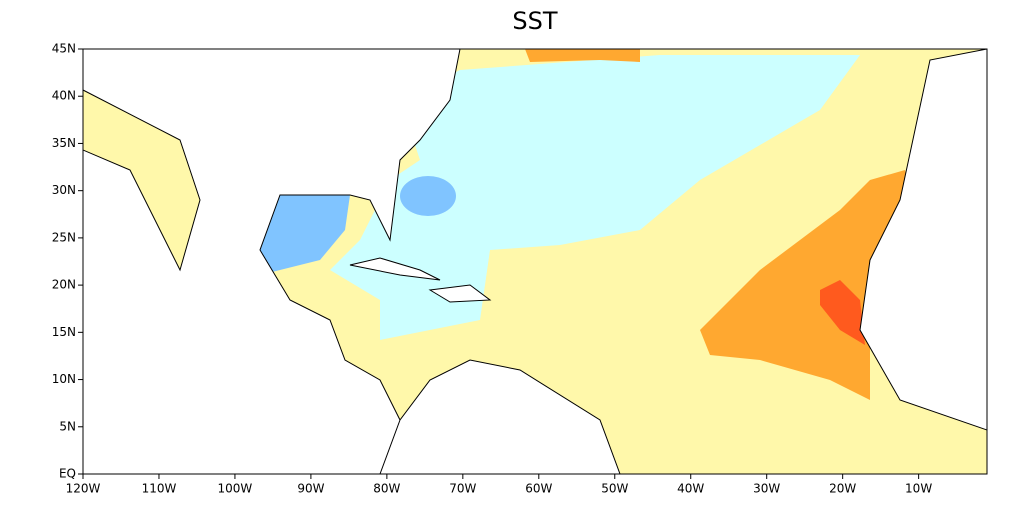 This screenshot has width=1024, height=511. What do you see at coordinates (918, 489) in the screenshot?
I see `x-tick-label: 10W` at bounding box center [918, 489].